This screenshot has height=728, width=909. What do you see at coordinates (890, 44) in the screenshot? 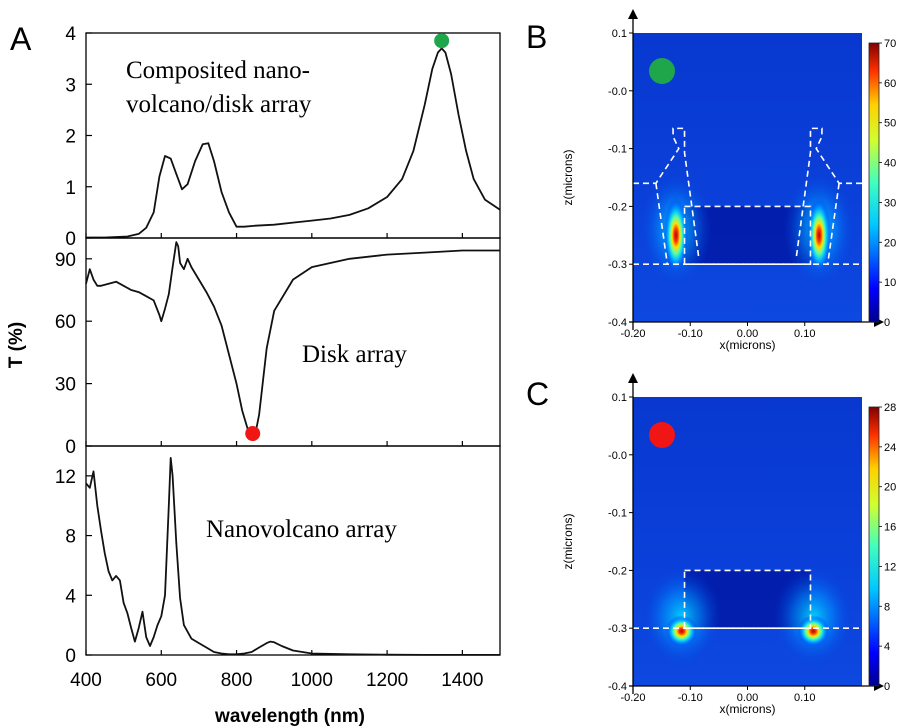
I see `colorbar-tick-label: 70` at bounding box center [890, 44].